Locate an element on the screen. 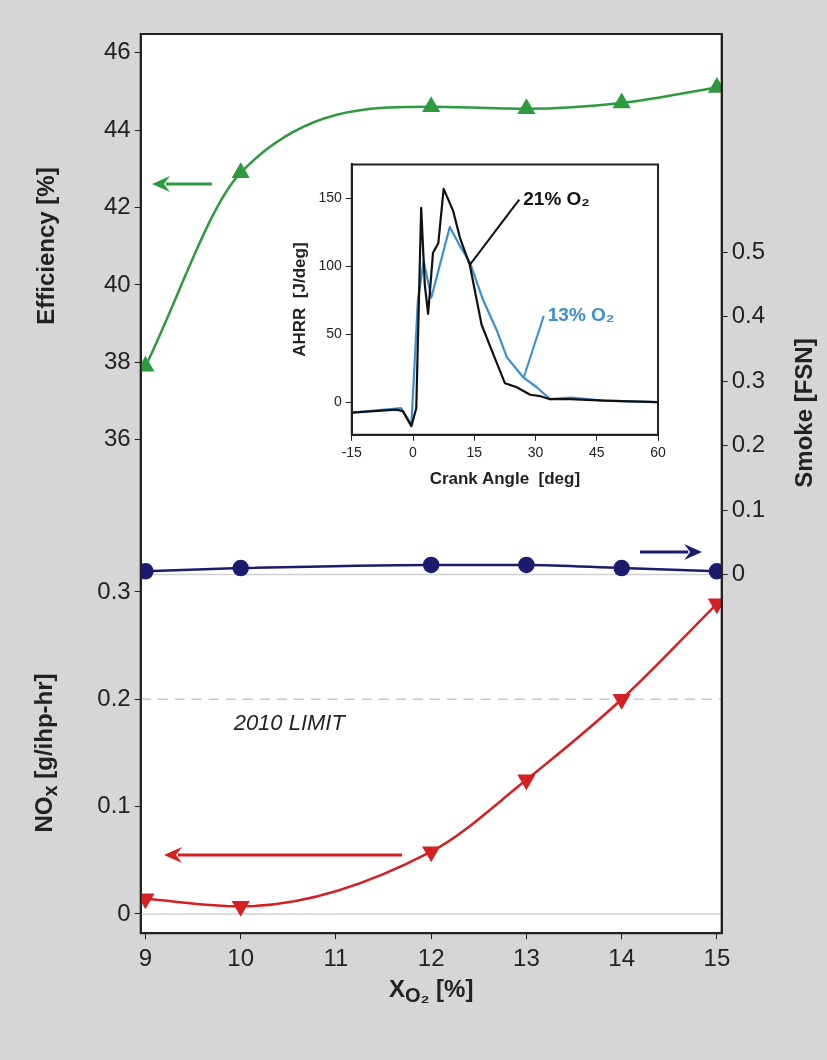  x-tick-label: 0 is located at coordinates (413, 452).